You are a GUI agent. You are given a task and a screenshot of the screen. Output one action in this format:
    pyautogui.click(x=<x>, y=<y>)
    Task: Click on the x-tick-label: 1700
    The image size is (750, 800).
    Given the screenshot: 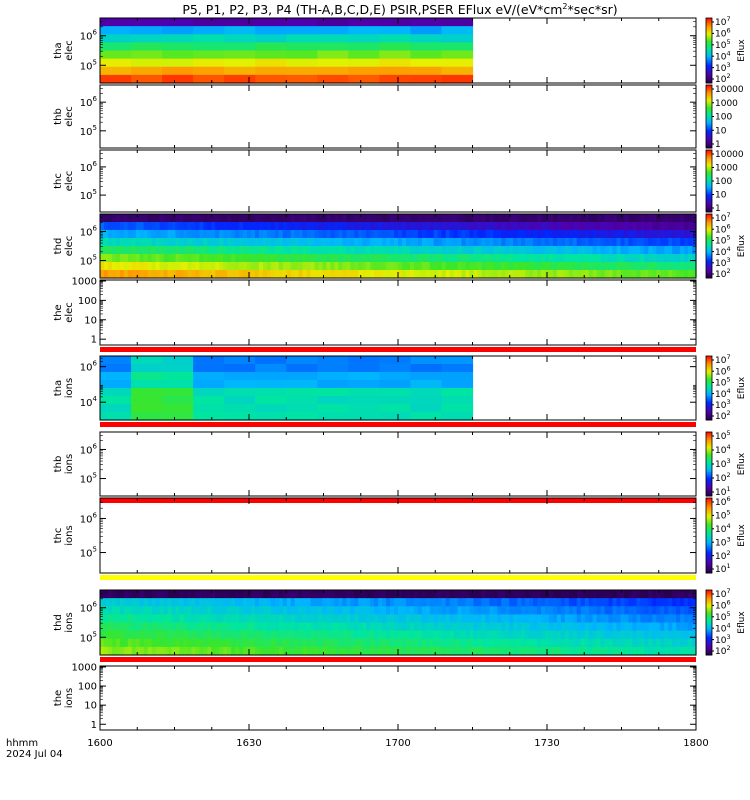 What is the action you would take?
    pyautogui.click(x=397, y=743)
    